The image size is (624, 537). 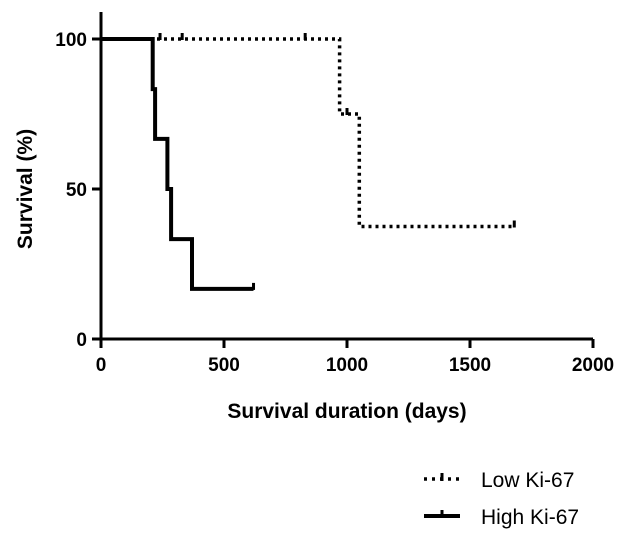 I want to click on x-tick-label: 500, so click(x=224, y=365).